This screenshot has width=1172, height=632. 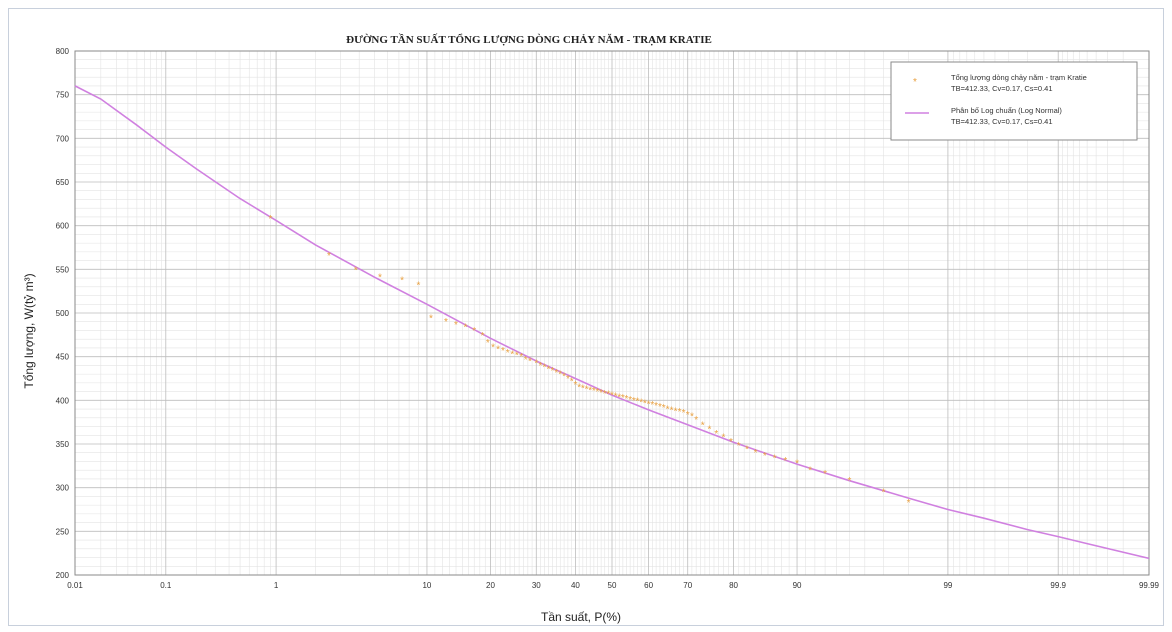 I want to click on x-axis-label: Tần suất, P(%), so click(x=581, y=617).